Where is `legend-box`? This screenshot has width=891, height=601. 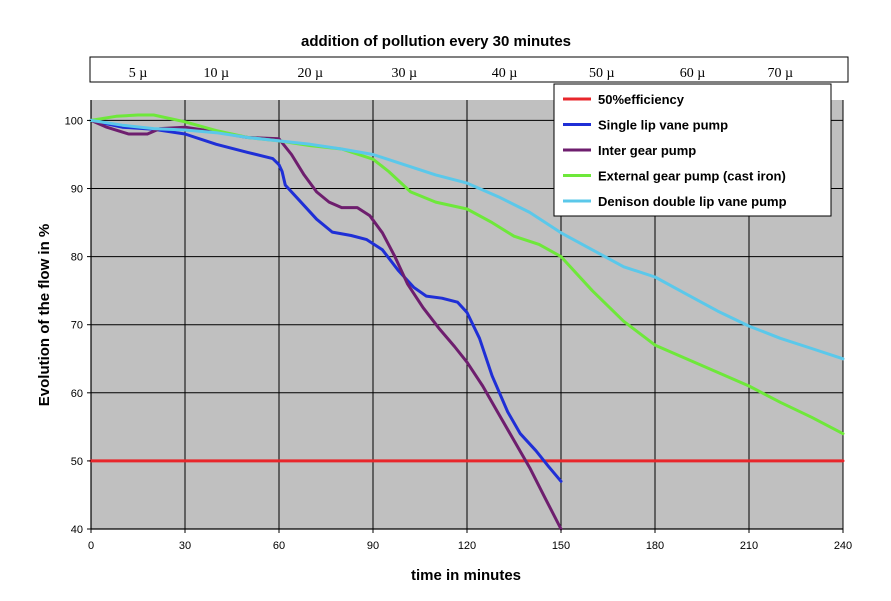 legend-box is located at coordinates (692, 150).